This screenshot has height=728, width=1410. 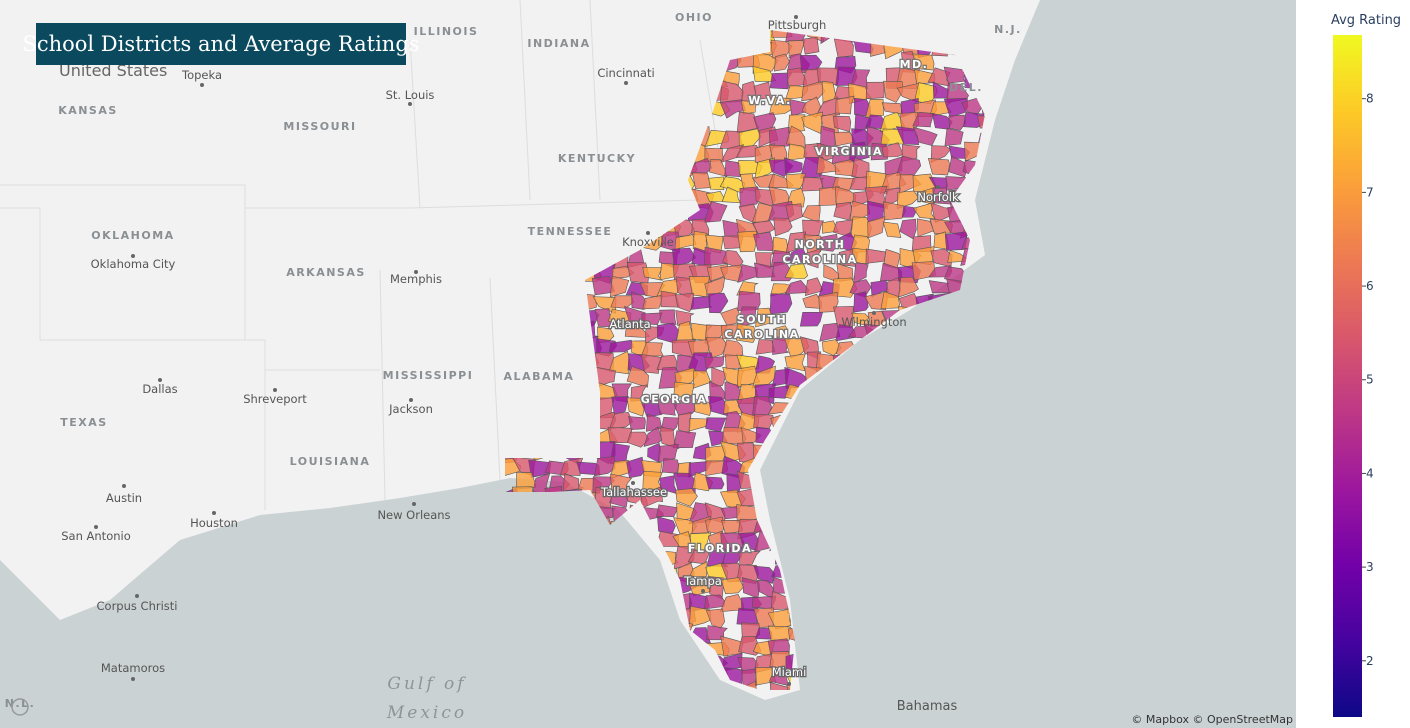 I want to click on city-label: Pittsburgh, so click(x=797, y=25).